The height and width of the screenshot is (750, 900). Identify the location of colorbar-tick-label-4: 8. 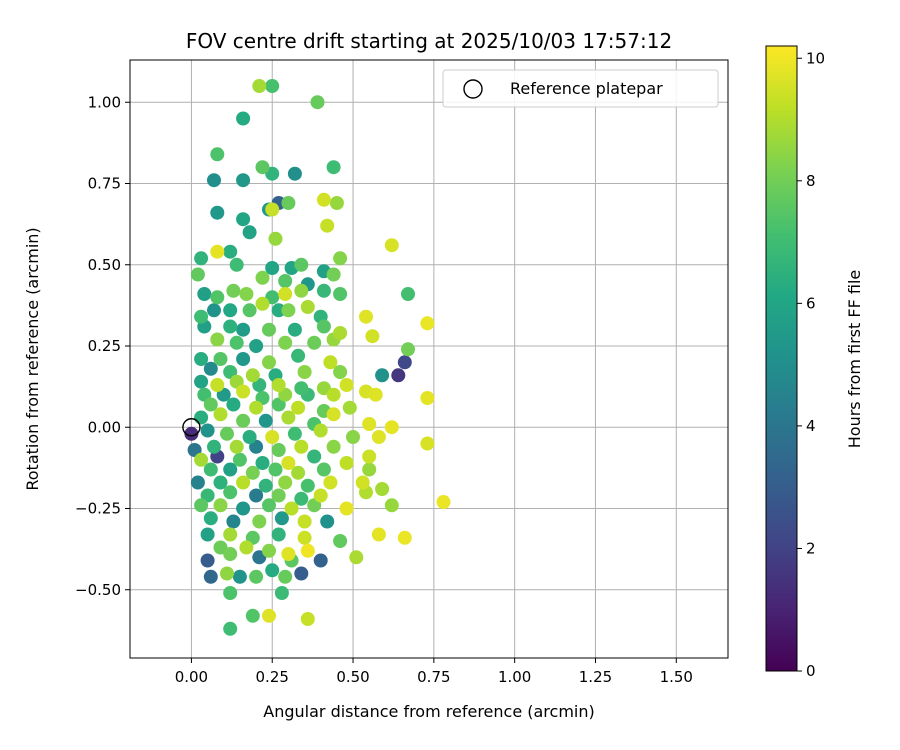
(811, 181).